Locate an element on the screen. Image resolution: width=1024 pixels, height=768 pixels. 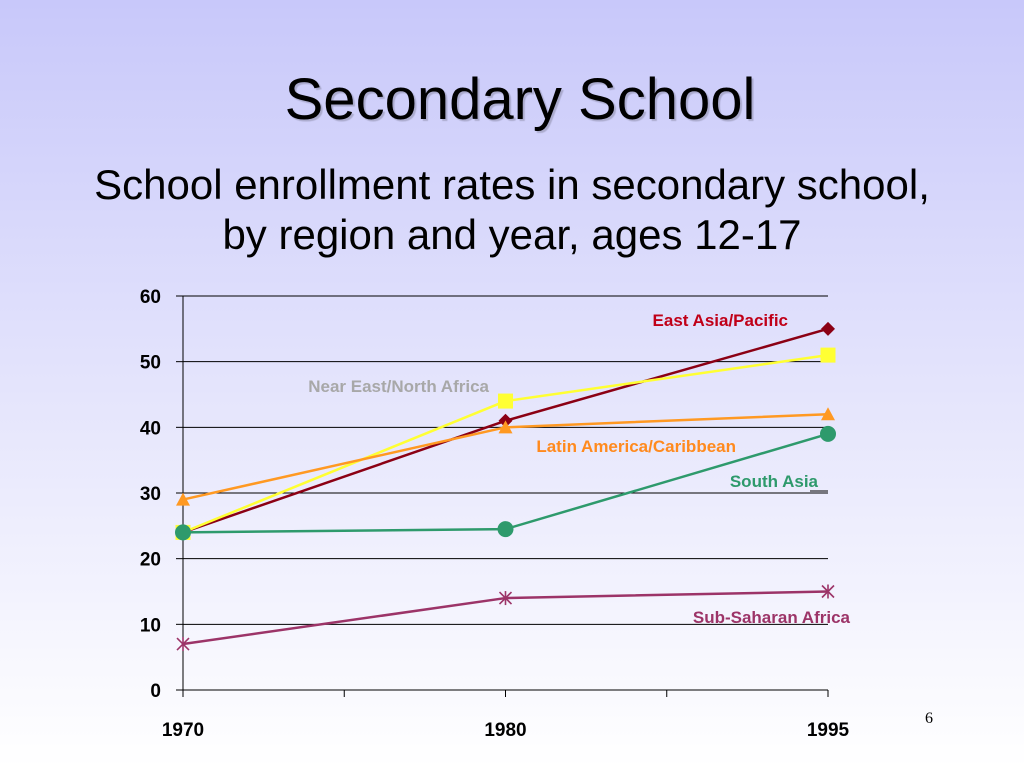
y-tick-label: 50 is located at coordinates (150, 363).